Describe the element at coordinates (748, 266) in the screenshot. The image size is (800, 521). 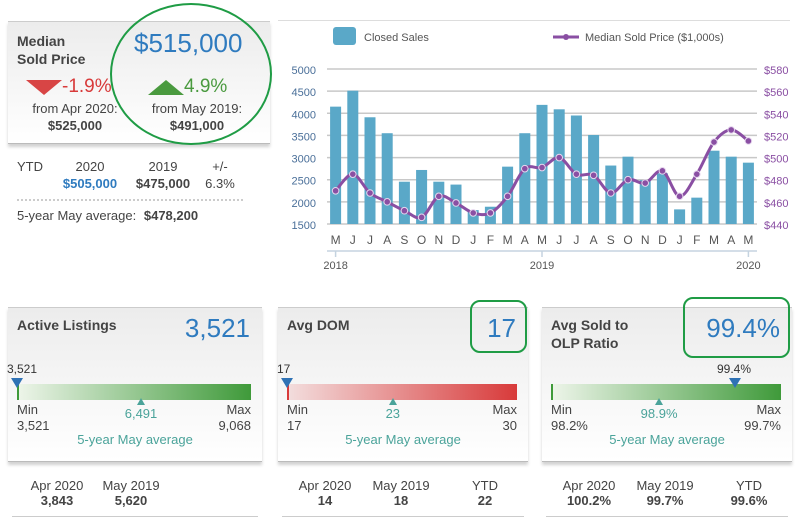
I see `year-label: 2020` at that location.